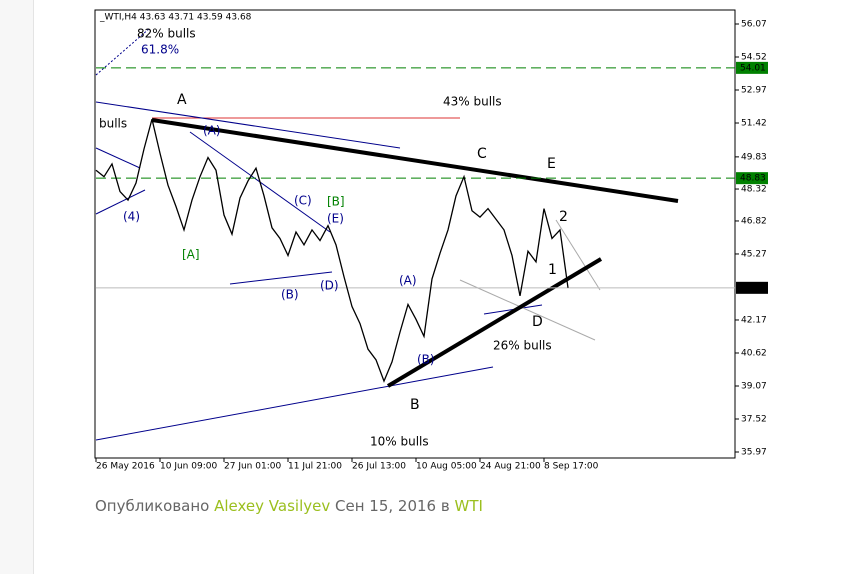 The width and height of the screenshot is (864, 574). What do you see at coordinates (754, 157) in the screenshot?
I see `y-tick-label: 49.83` at bounding box center [754, 157].